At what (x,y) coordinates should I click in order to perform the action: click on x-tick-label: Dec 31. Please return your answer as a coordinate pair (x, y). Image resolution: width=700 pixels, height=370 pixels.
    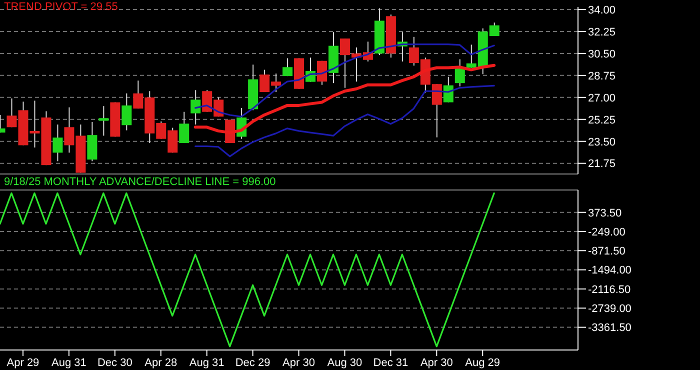
    Looking at the image, I should click on (390, 362).